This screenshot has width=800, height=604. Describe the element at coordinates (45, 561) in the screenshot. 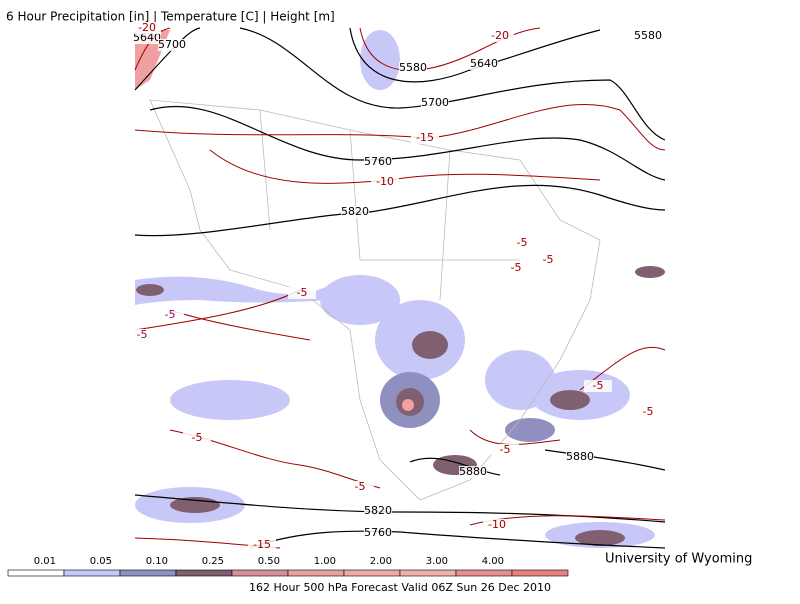

I see `legend-label: 0.01` at that location.